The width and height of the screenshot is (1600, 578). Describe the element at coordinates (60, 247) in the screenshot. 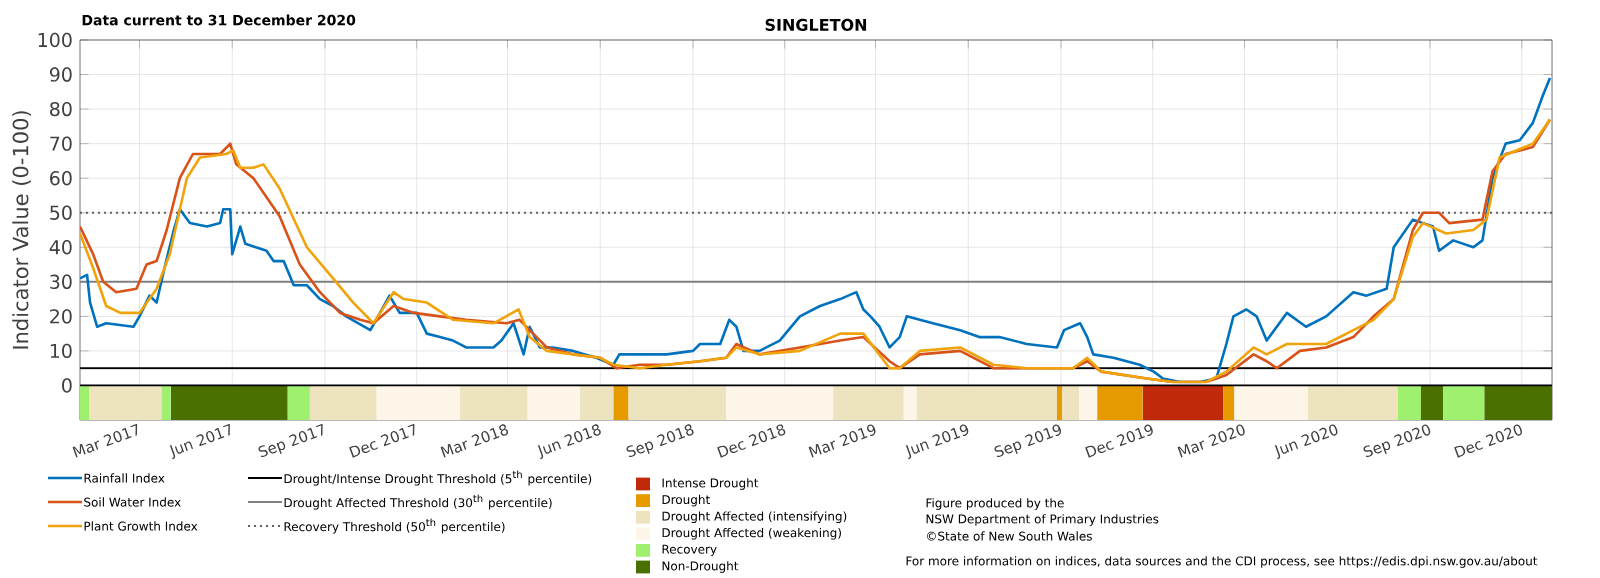

I see `y-tick-label: 40` at that location.